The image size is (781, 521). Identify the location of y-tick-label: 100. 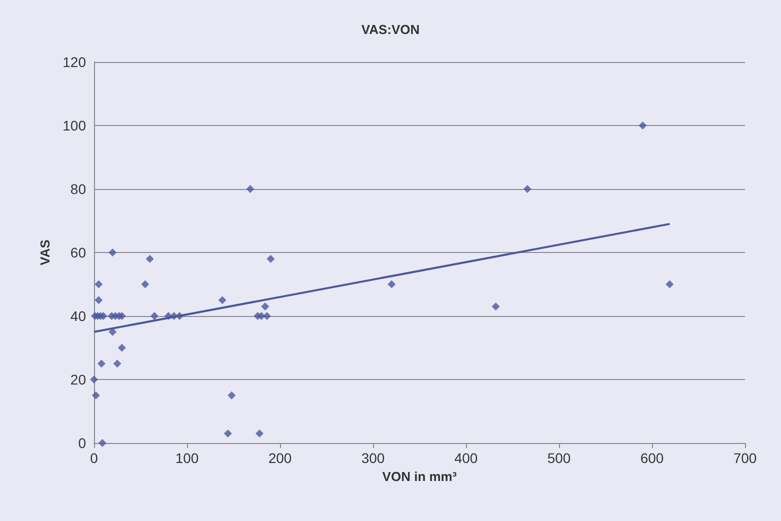
(74, 126).